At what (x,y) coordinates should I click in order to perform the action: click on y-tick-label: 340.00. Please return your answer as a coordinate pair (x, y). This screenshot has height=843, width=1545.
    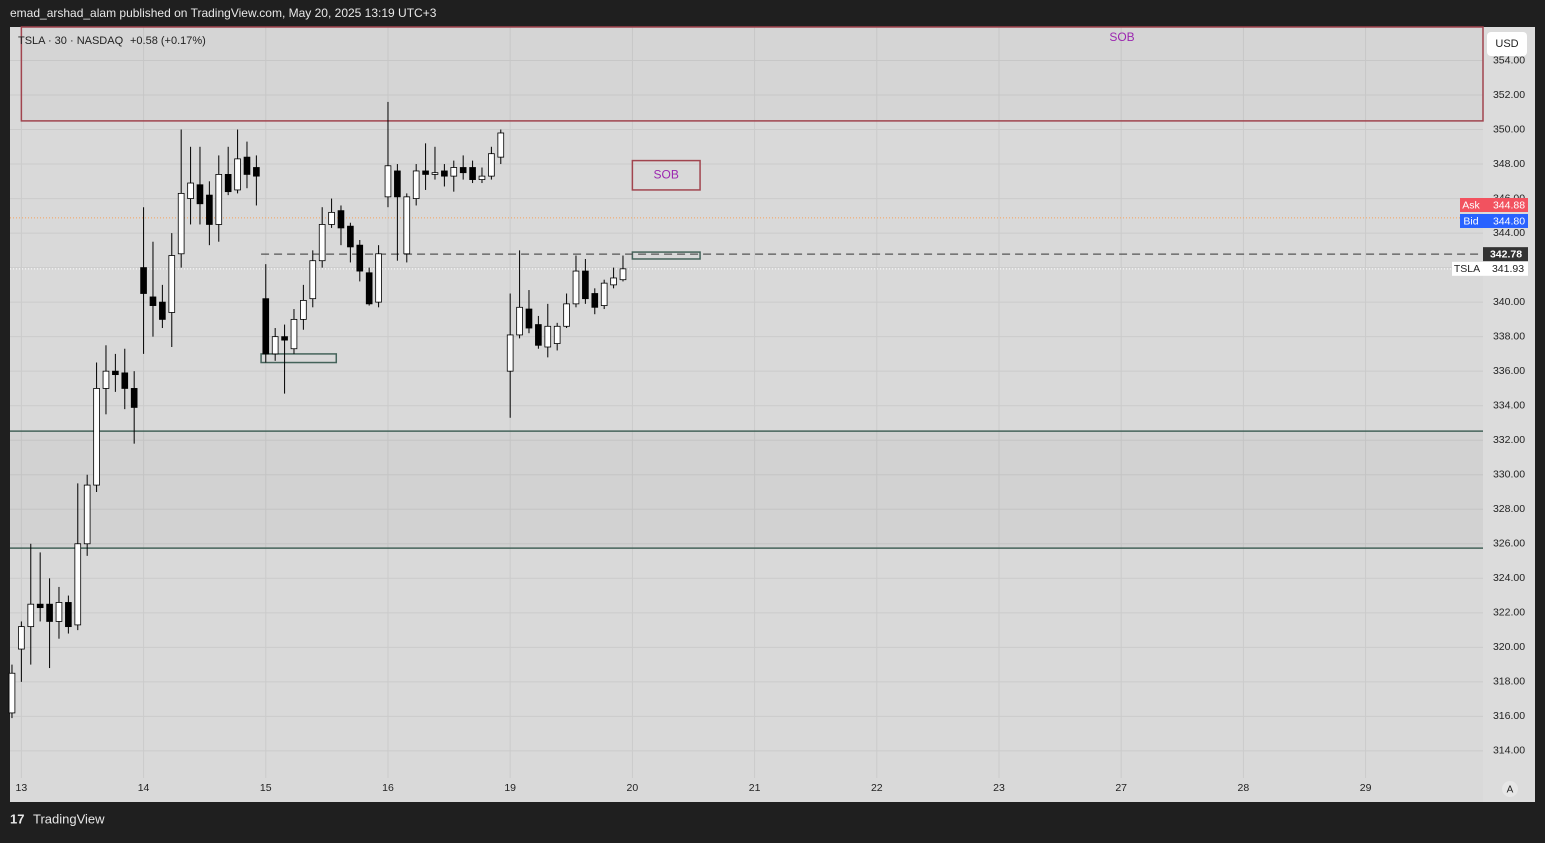
    Looking at the image, I should click on (1509, 302).